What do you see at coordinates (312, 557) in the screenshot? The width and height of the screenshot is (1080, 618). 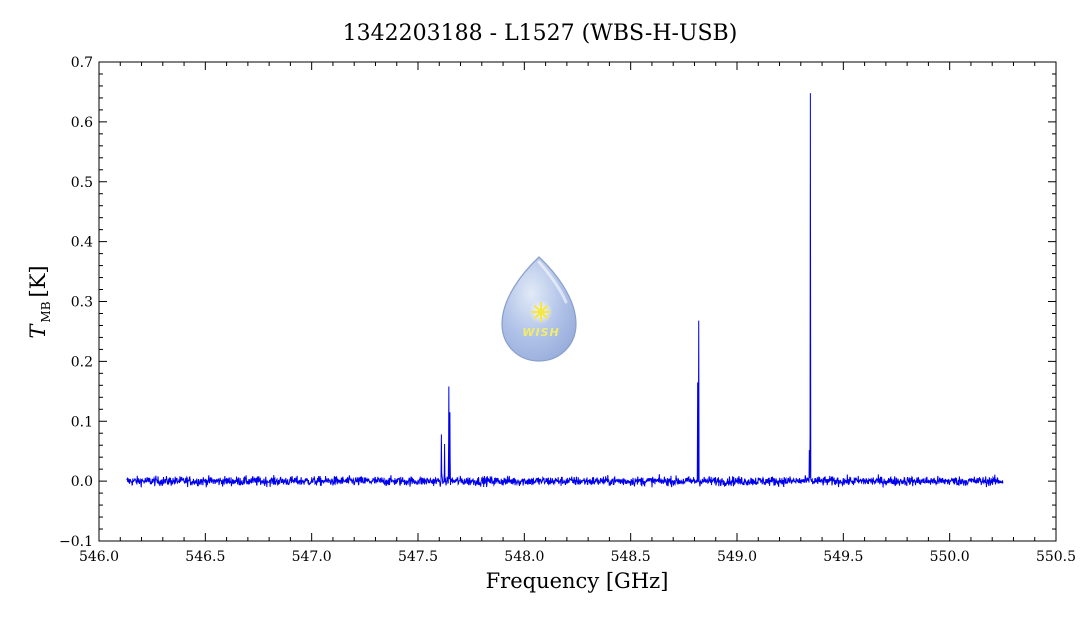 I see `x-tick-label: 547.0` at bounding box center [312, 557].